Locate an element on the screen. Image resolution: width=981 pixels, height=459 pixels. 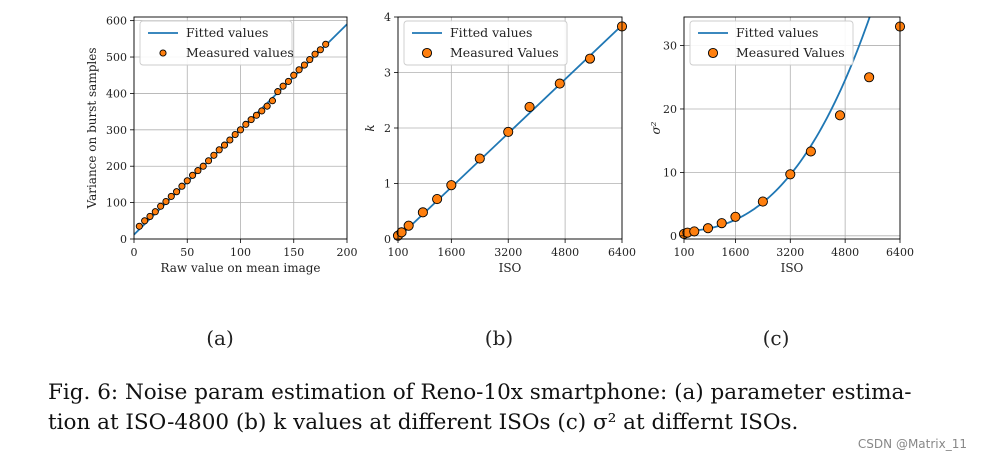
legend-label-measured: Measured values is located at coordinates (240, 52).